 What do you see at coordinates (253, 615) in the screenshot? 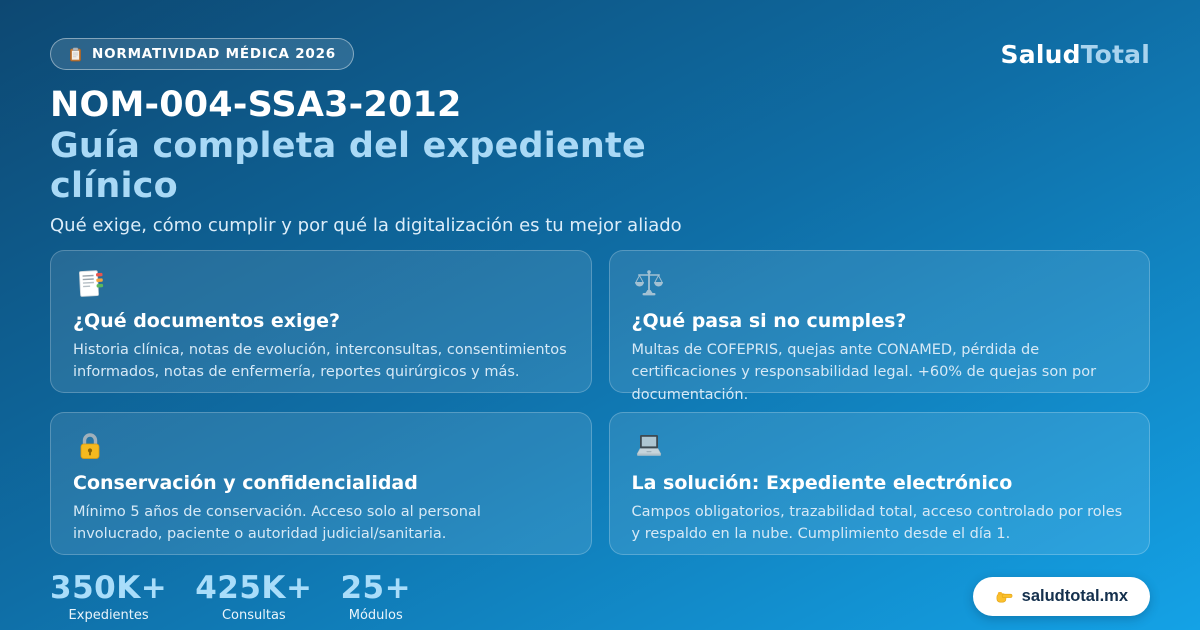
I see `stat-label: Consultas` at bounding box center [253, 615].